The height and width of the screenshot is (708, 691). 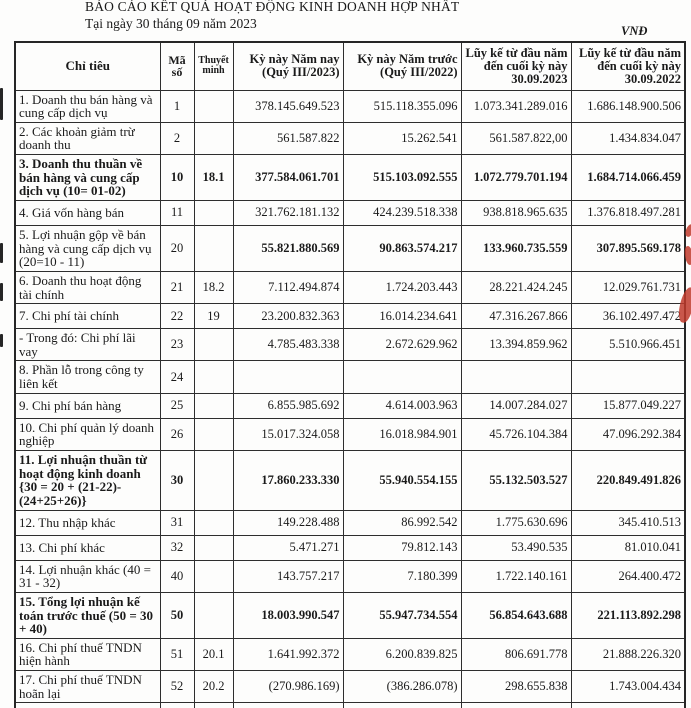 What do you see at coordinates (87, 405) in the screenshot?
I see `row-label-cell: 9. Chi phí bán hàng` at bounding box center [87, 405].